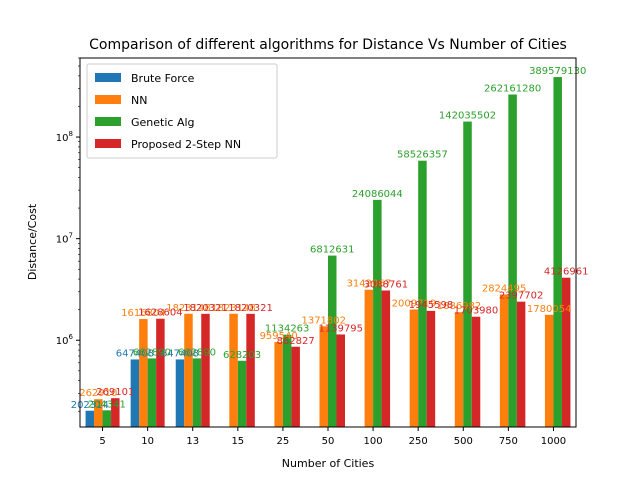 The width and height of the screenshot is (640, 480). What do you see at coordinates (328, 441) in the screenshot?
I see `x-tick-label: 50` at bounding box center [328, 441].